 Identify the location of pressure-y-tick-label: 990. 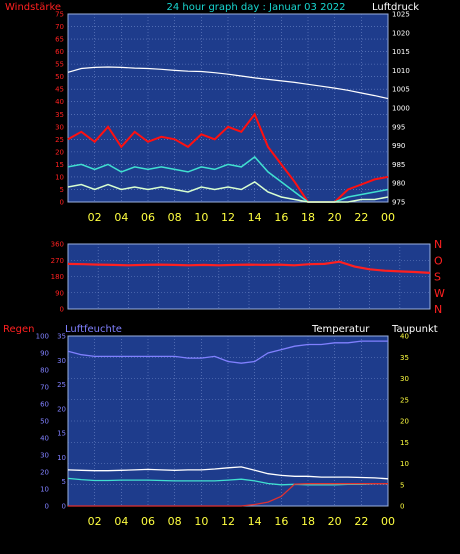
(398, 146).